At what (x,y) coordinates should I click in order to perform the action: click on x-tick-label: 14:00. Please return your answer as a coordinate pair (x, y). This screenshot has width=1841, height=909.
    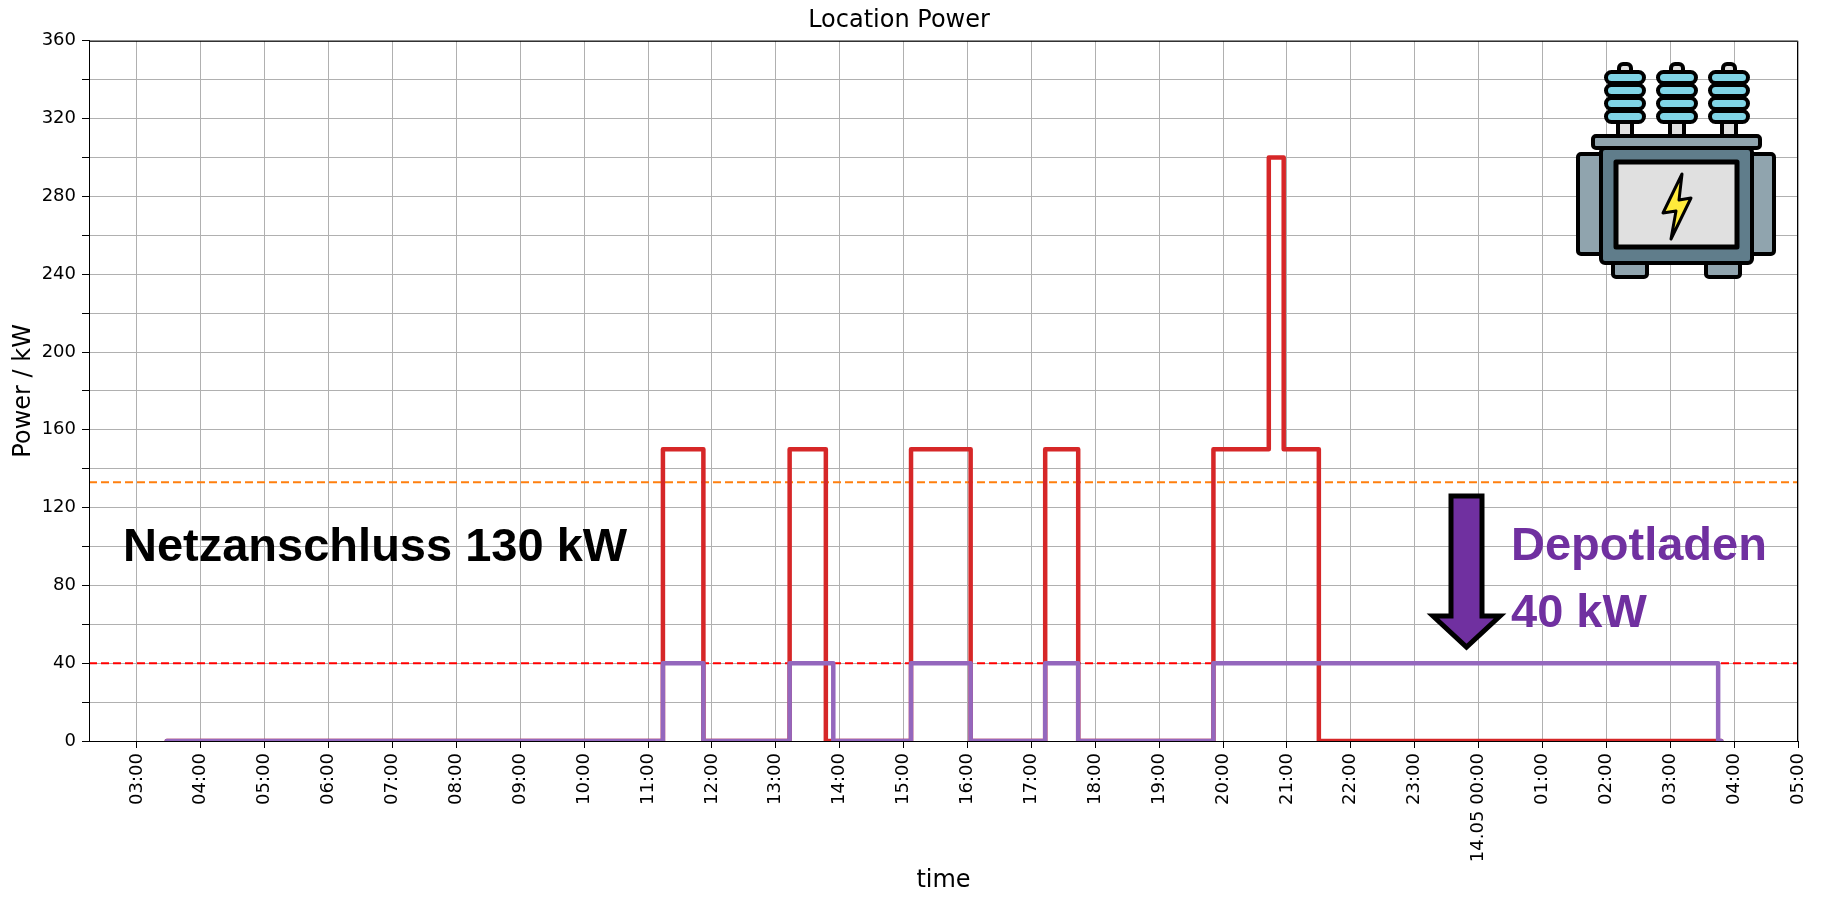
    Looking at the image, I should click on (838, 779).